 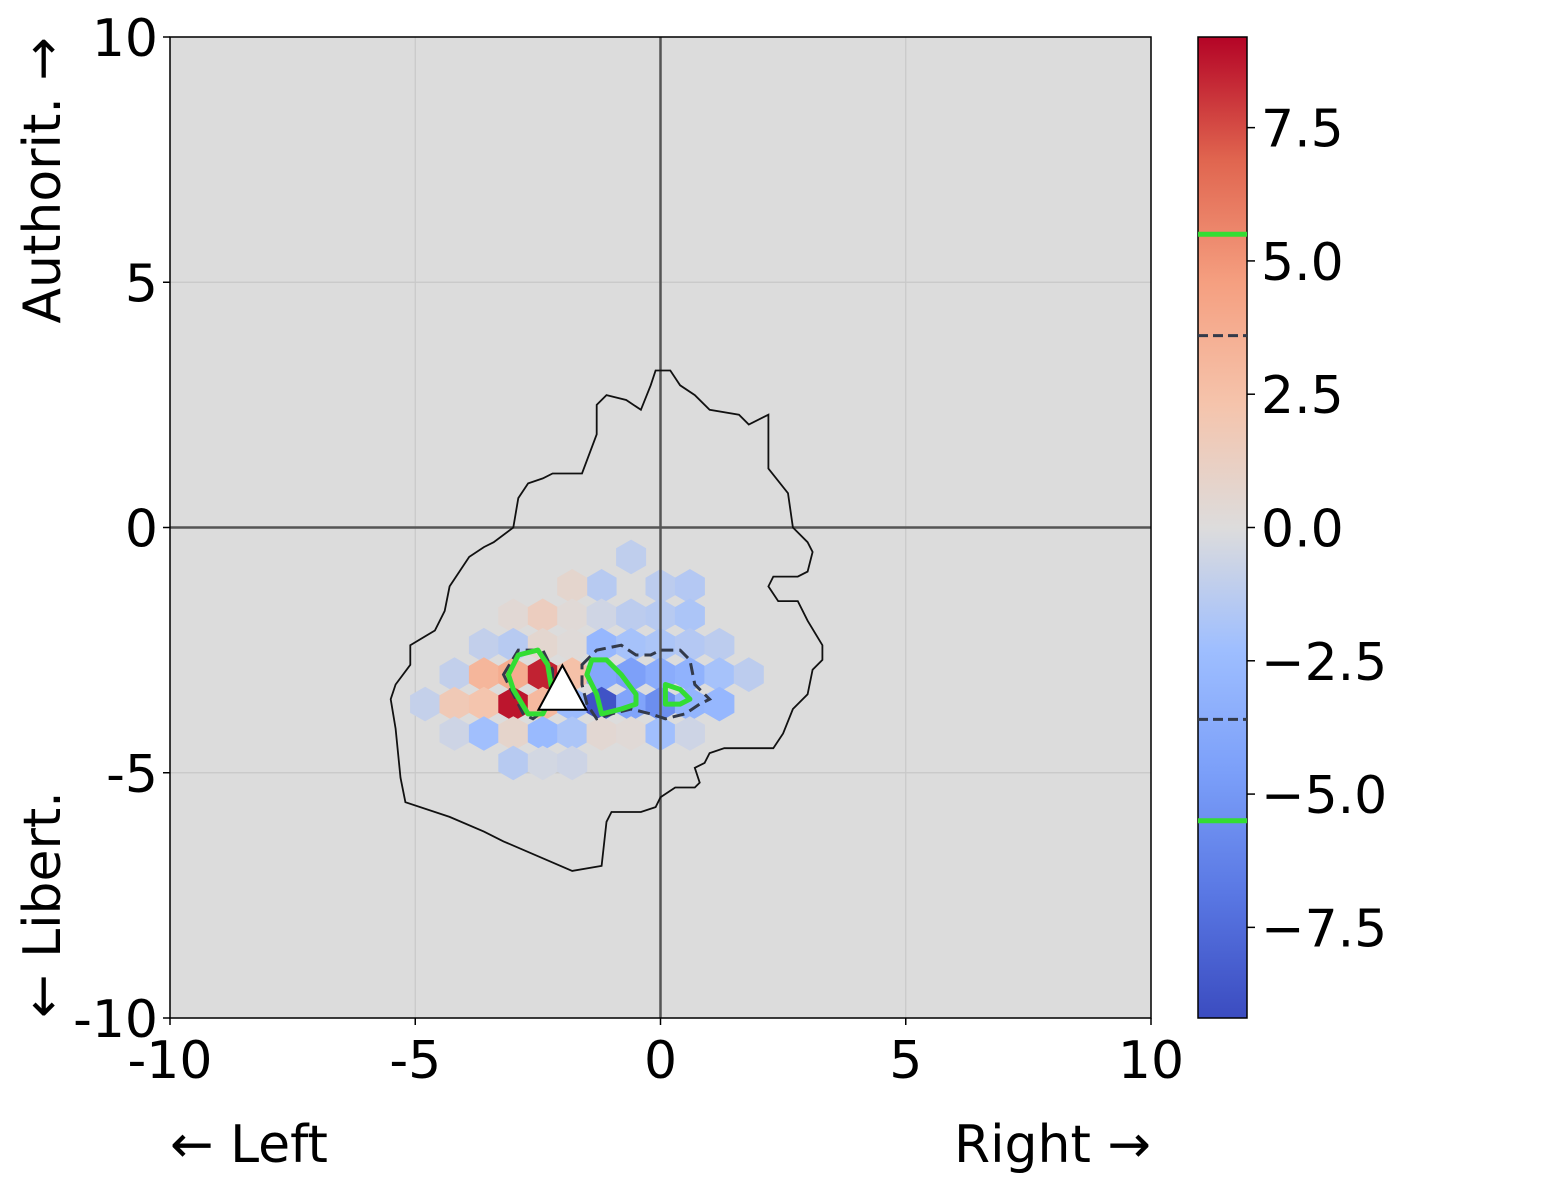 I want to click on y-tick-label-1: -5, so click(x=132, y=775).